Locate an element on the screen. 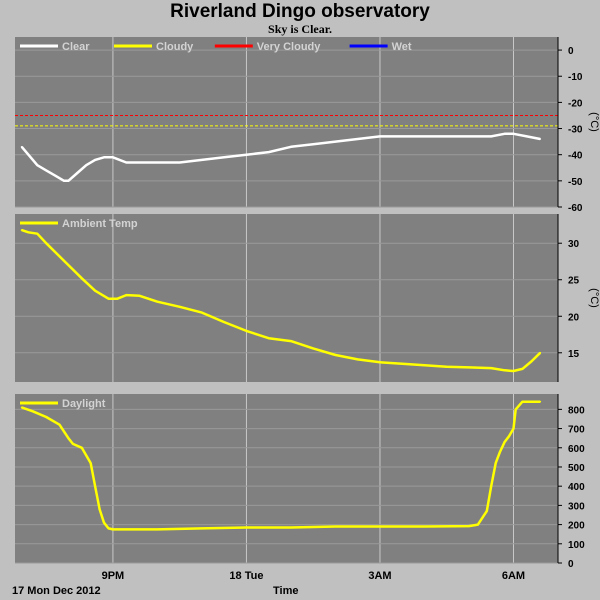  y-tick-label: -60 is located at coordinates (575, 208).